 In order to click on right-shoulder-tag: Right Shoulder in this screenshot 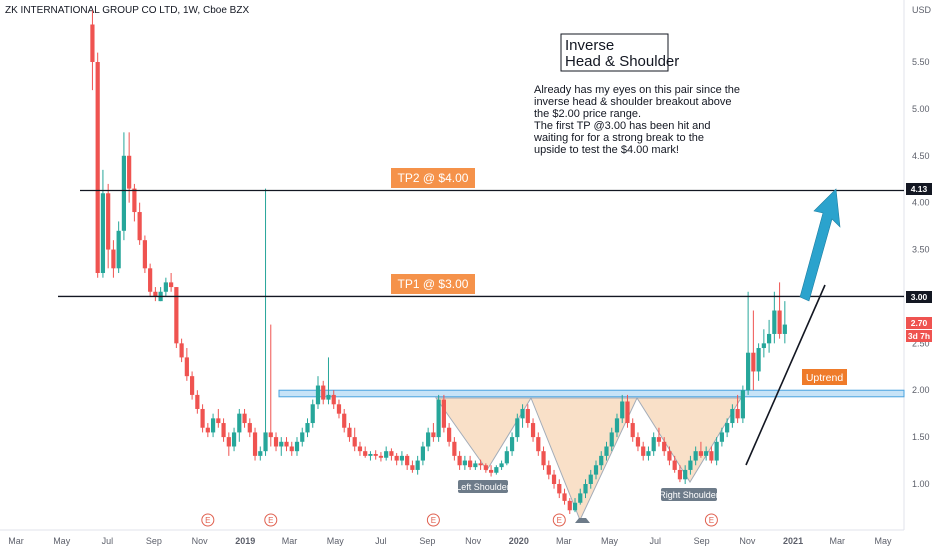, I will do `click(689, 494)`.